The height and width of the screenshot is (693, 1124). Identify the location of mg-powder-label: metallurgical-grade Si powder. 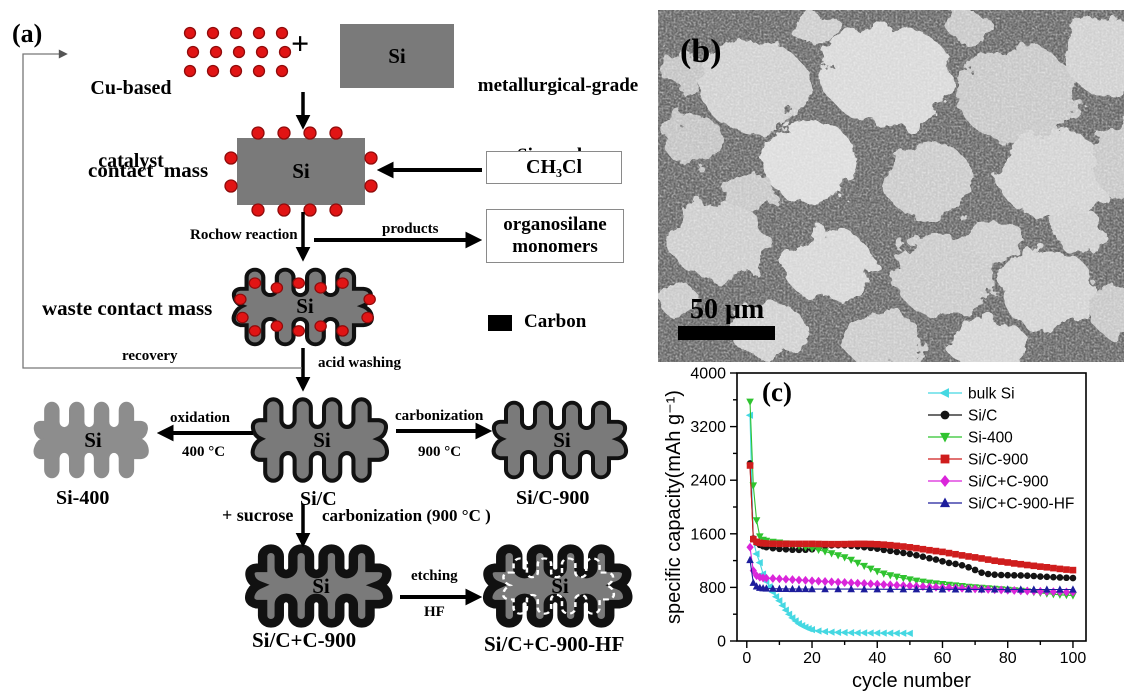
(558, 120).